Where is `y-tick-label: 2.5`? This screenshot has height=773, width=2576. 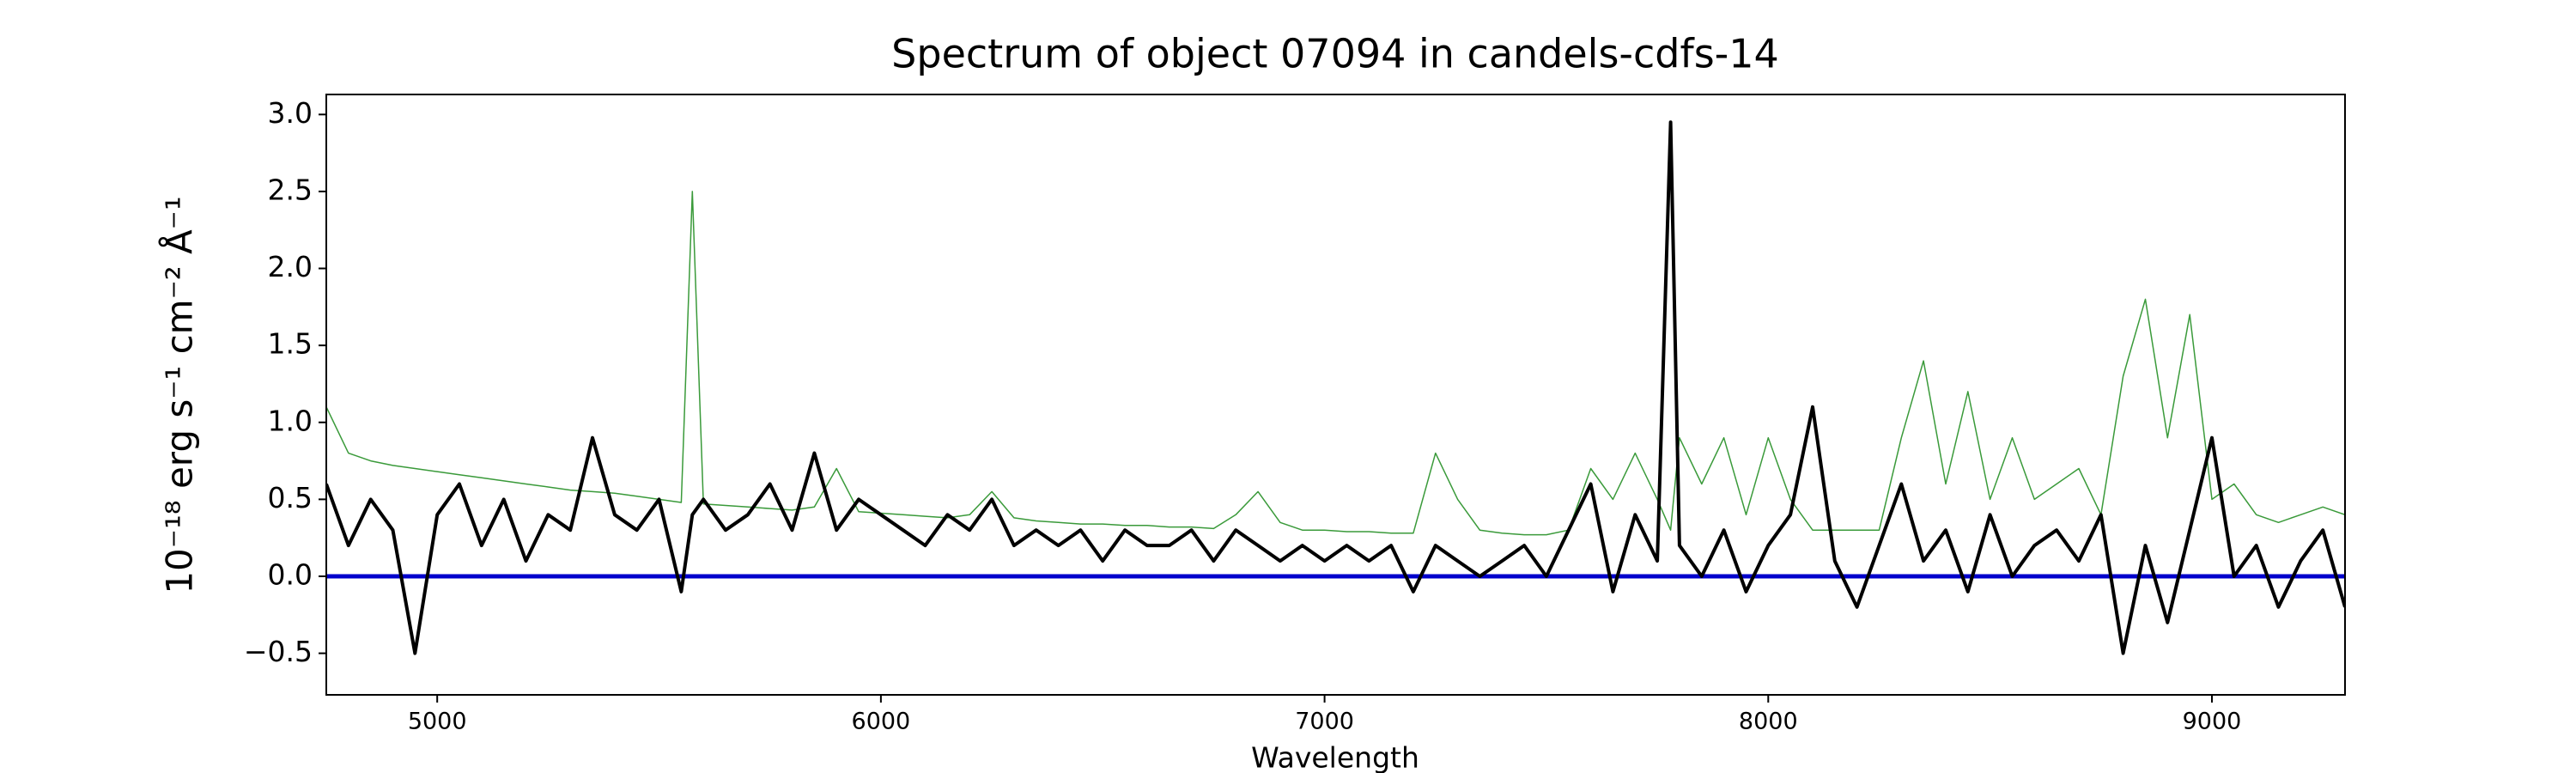
y-tick-label: 2.5 is located at coordinates (291, 189).